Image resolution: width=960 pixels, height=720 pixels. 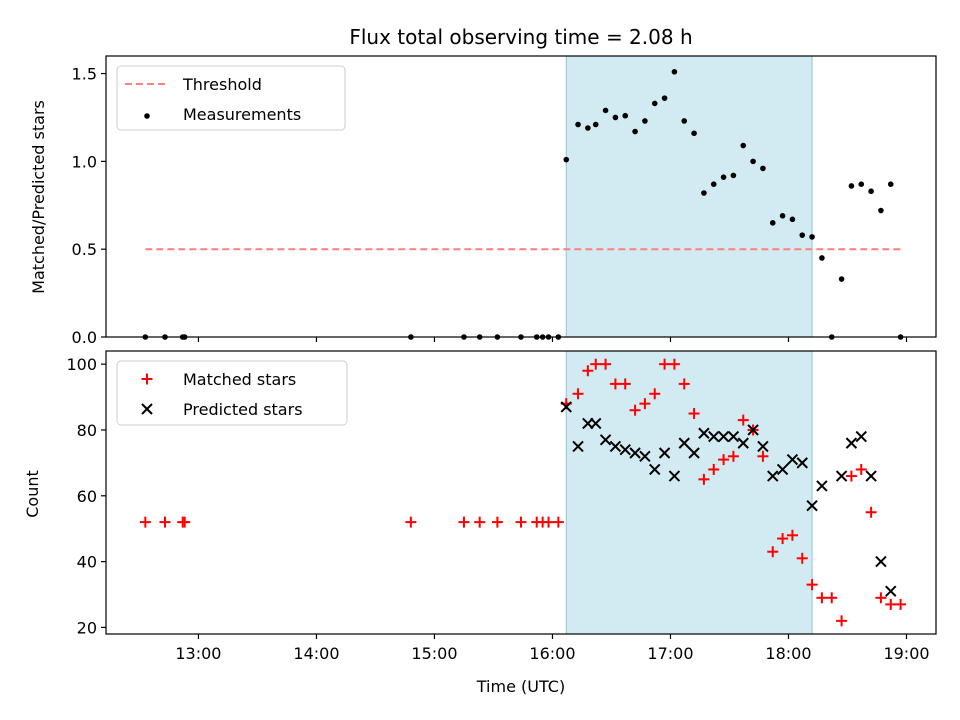 I want to click on legend-entry-label: Threshold, so click(x=222, y=84).